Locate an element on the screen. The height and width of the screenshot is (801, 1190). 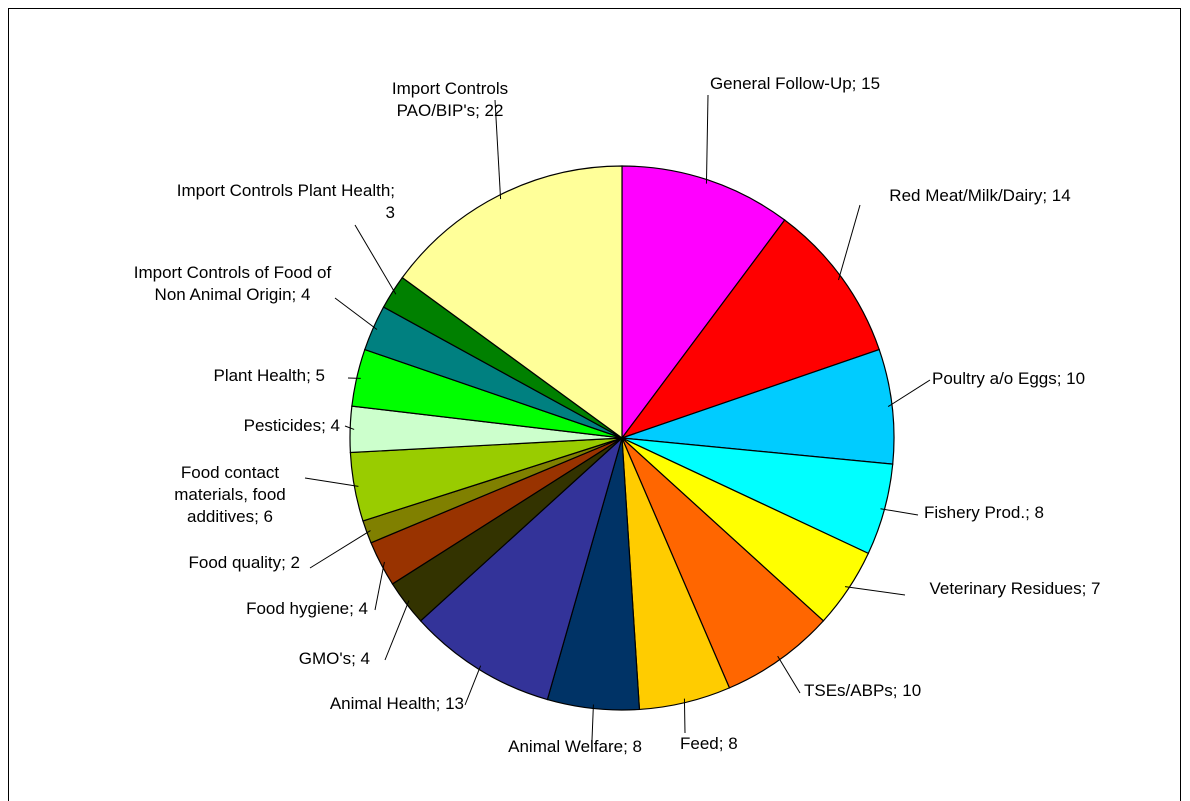
slice-label: Red Meat/Milk/Dairy; 14 is located at coordinates (980, 195).